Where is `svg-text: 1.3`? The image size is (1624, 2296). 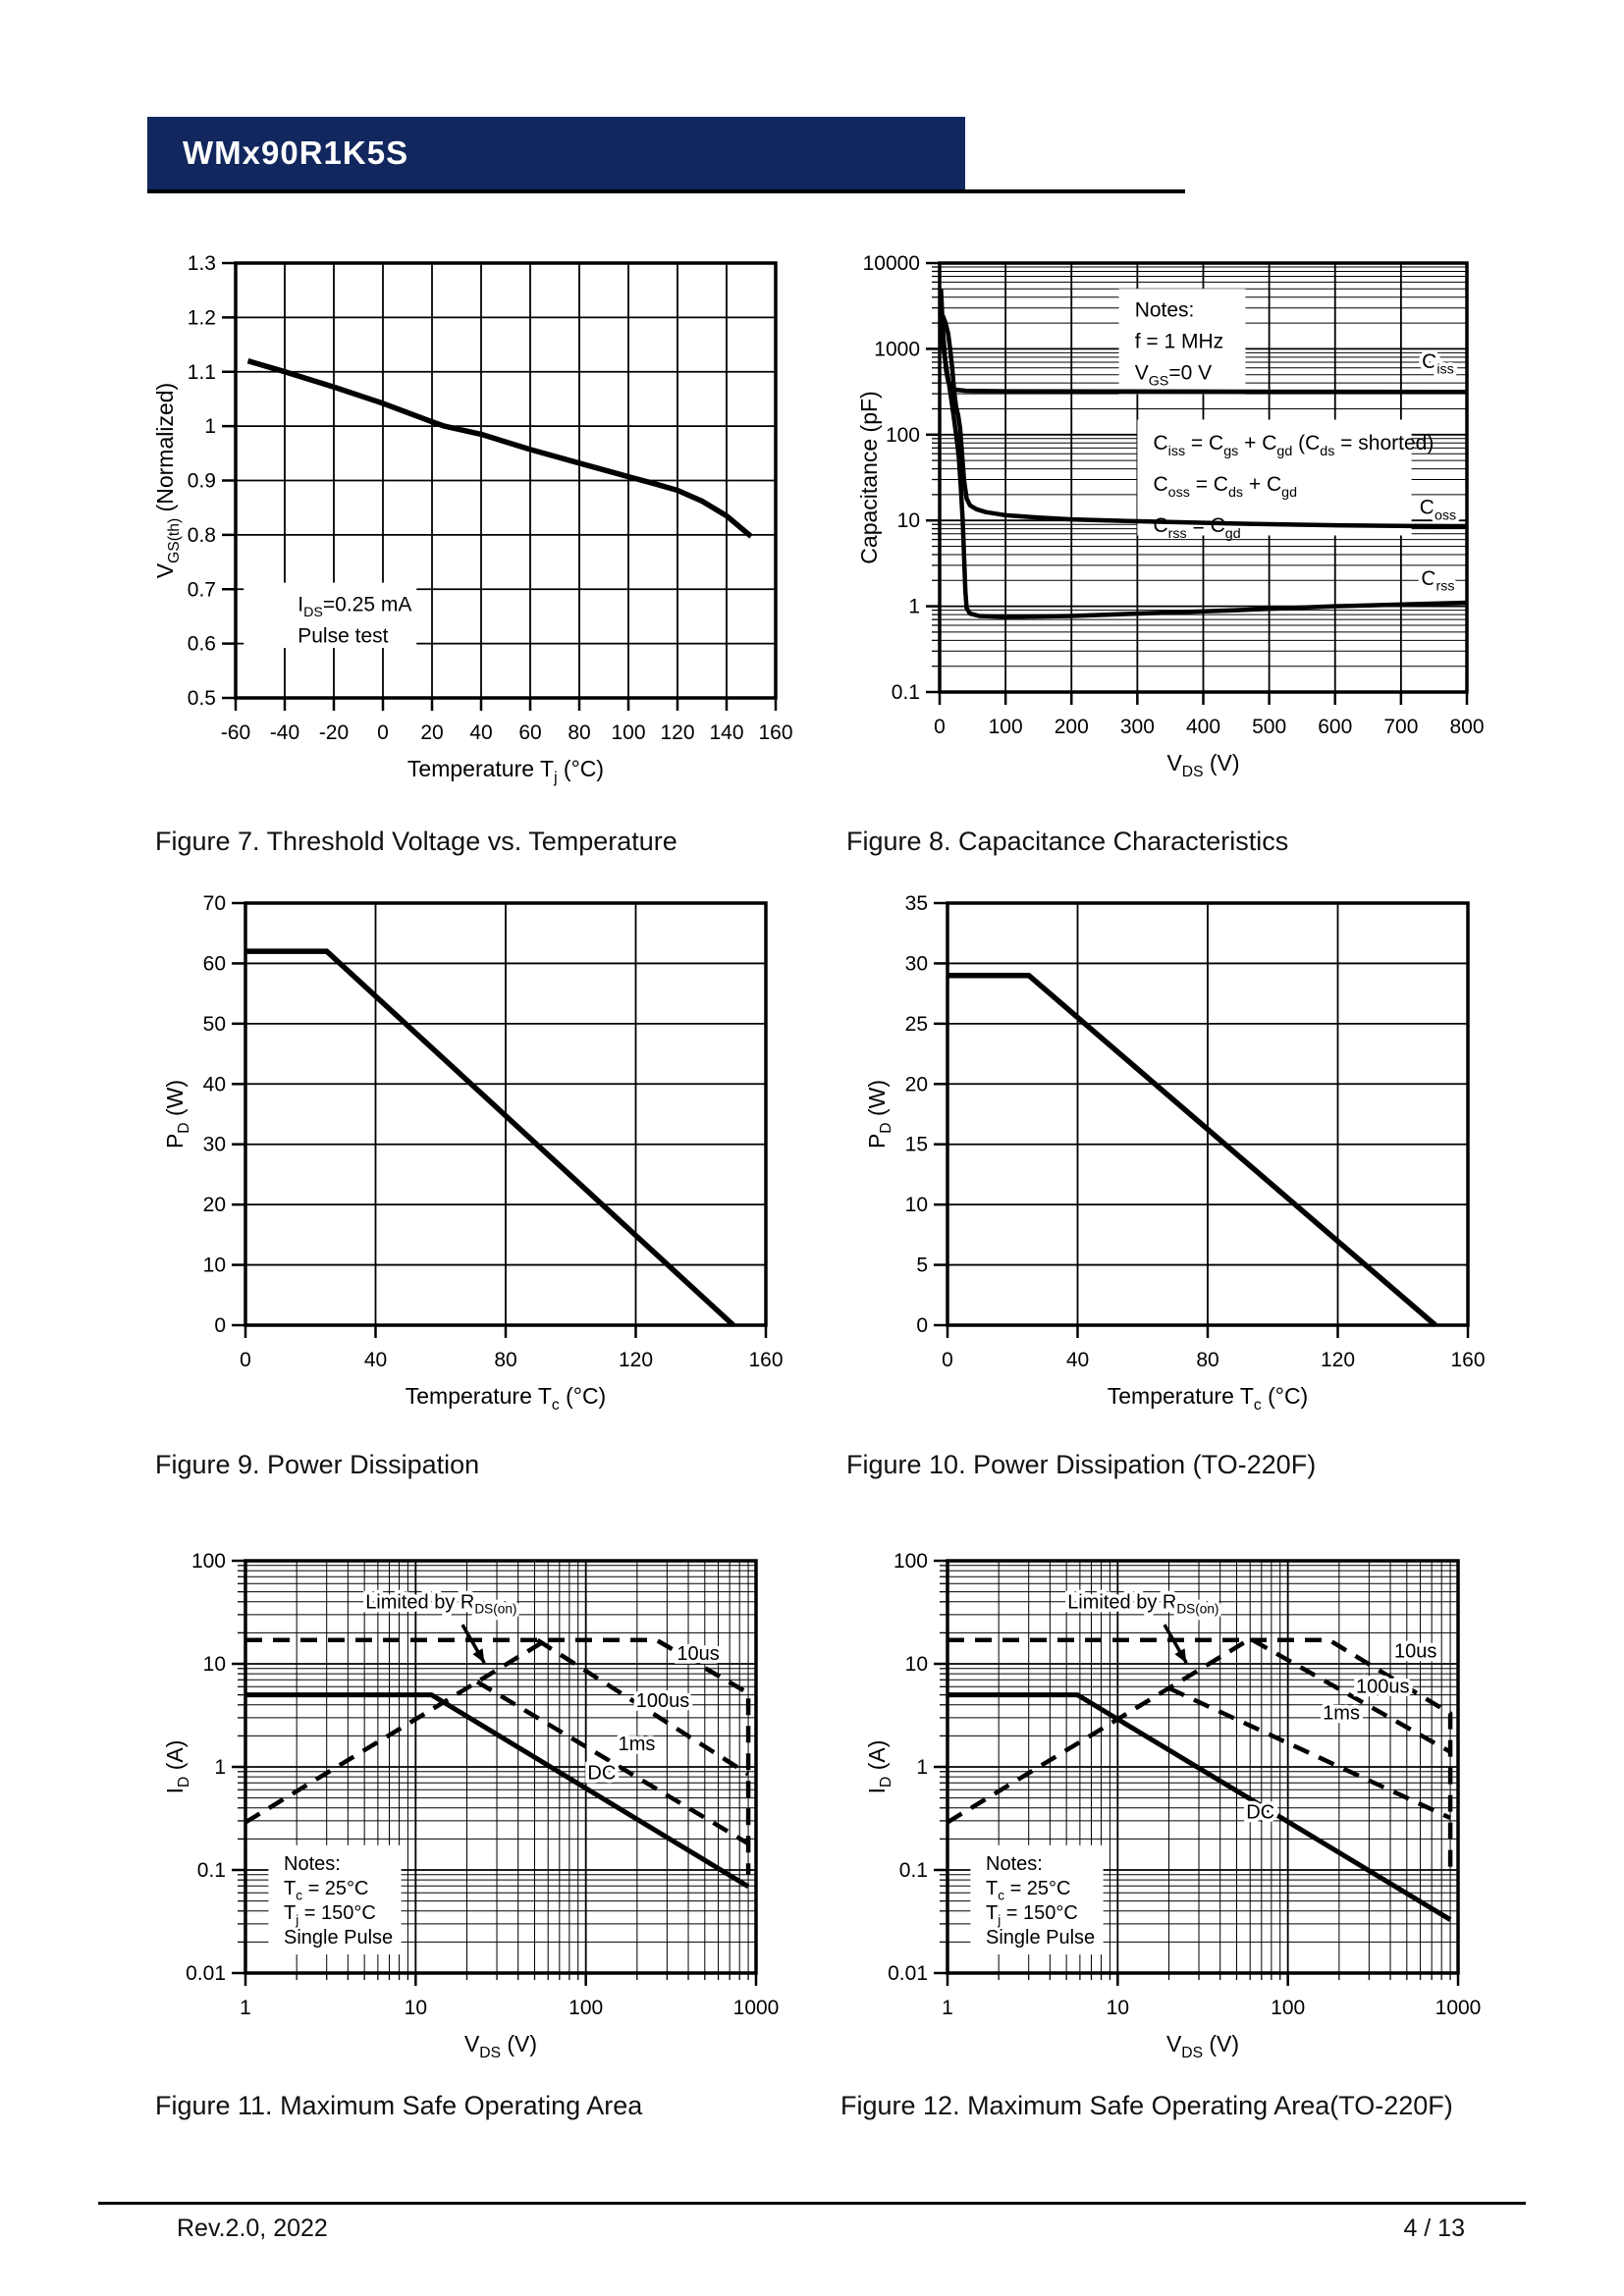
svg-text: 1.3 is located at coordinates (202, 263).